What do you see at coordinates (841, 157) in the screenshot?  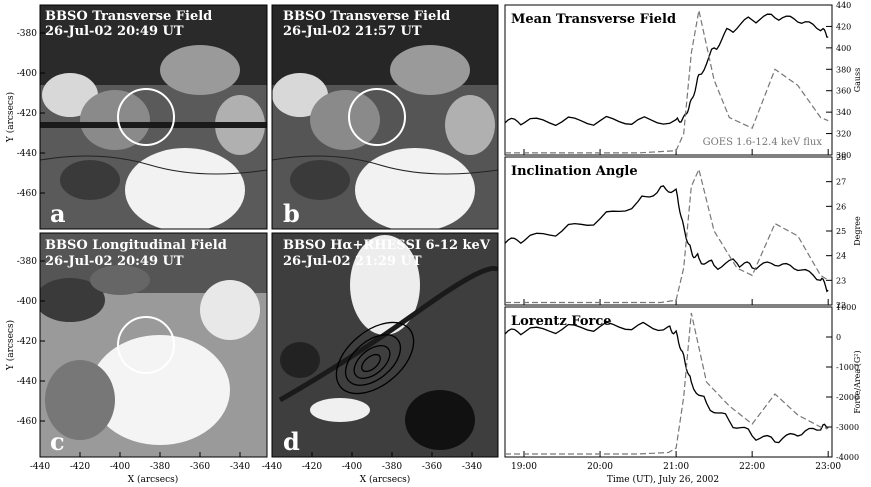 I see `chart-y-tick-label: 28` at bounding box center [841, 157].